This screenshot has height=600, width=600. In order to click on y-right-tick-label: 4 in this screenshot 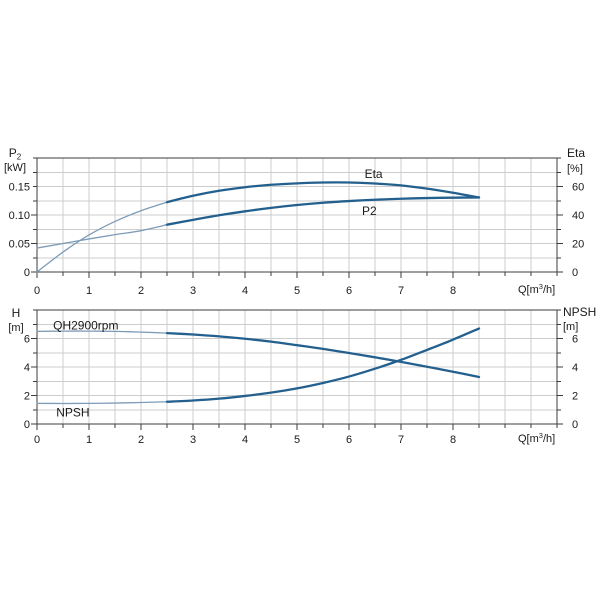, I will do `click(575, 368)`.